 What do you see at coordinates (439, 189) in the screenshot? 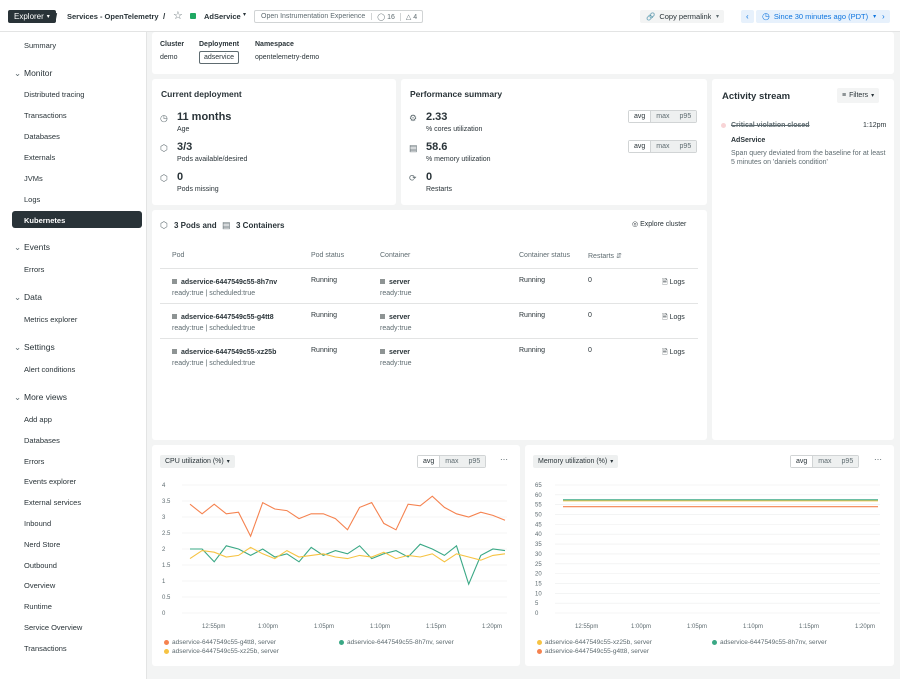
I see `restarts-label: Restarts` at bounding box center [439, 189].